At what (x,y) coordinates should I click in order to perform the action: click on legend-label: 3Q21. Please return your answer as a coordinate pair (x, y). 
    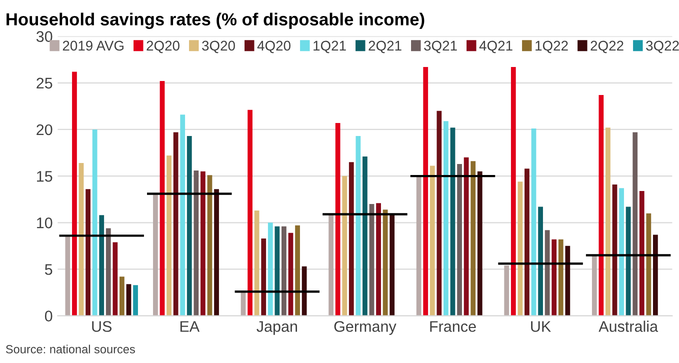
    Looking at the image, I should click on (440, 47).